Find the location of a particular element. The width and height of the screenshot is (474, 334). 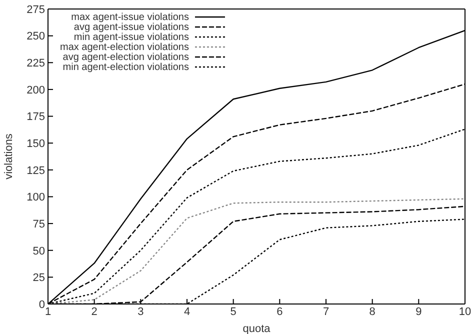

x-tick-label: 3 is located at coordinates (141, 312).